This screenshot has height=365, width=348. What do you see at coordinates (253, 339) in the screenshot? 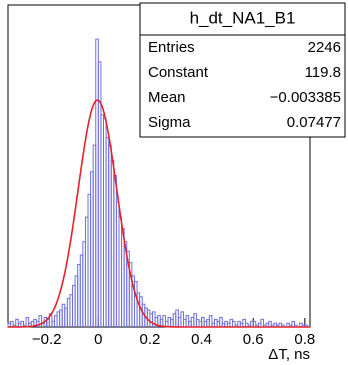
I see `x-tick-label: 0.6` at bounding box center [253, 339].